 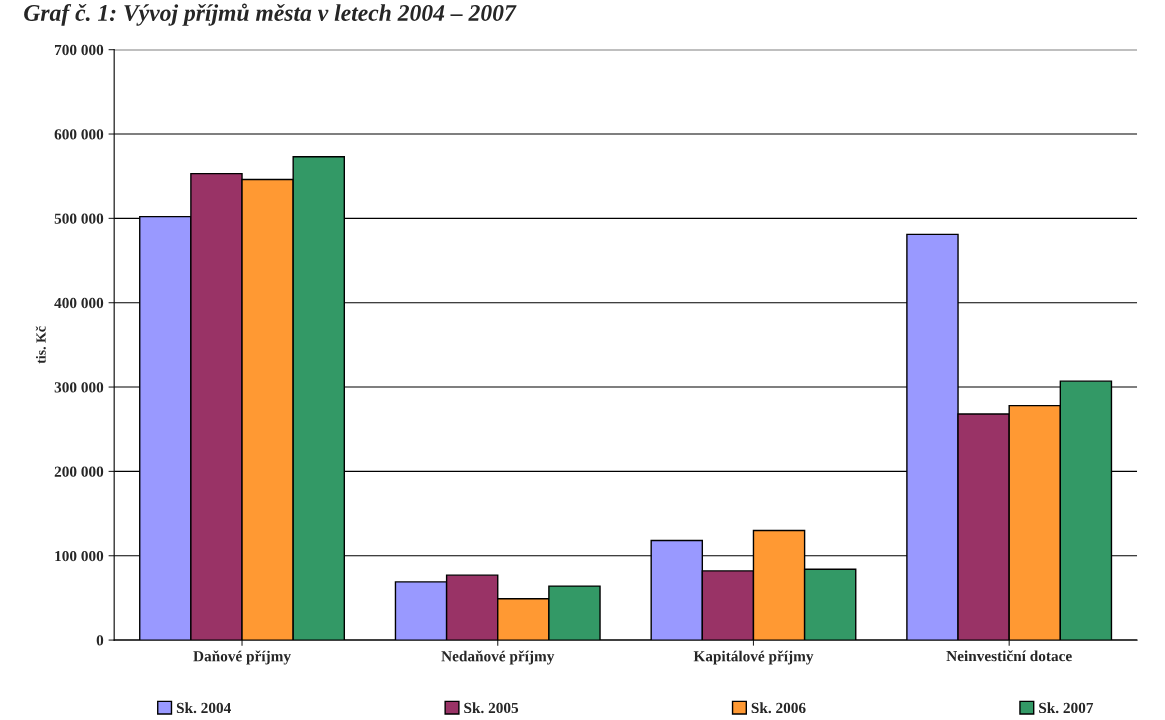 I want to click on y-tick-label: 600 000, so click(x=79, y=134).